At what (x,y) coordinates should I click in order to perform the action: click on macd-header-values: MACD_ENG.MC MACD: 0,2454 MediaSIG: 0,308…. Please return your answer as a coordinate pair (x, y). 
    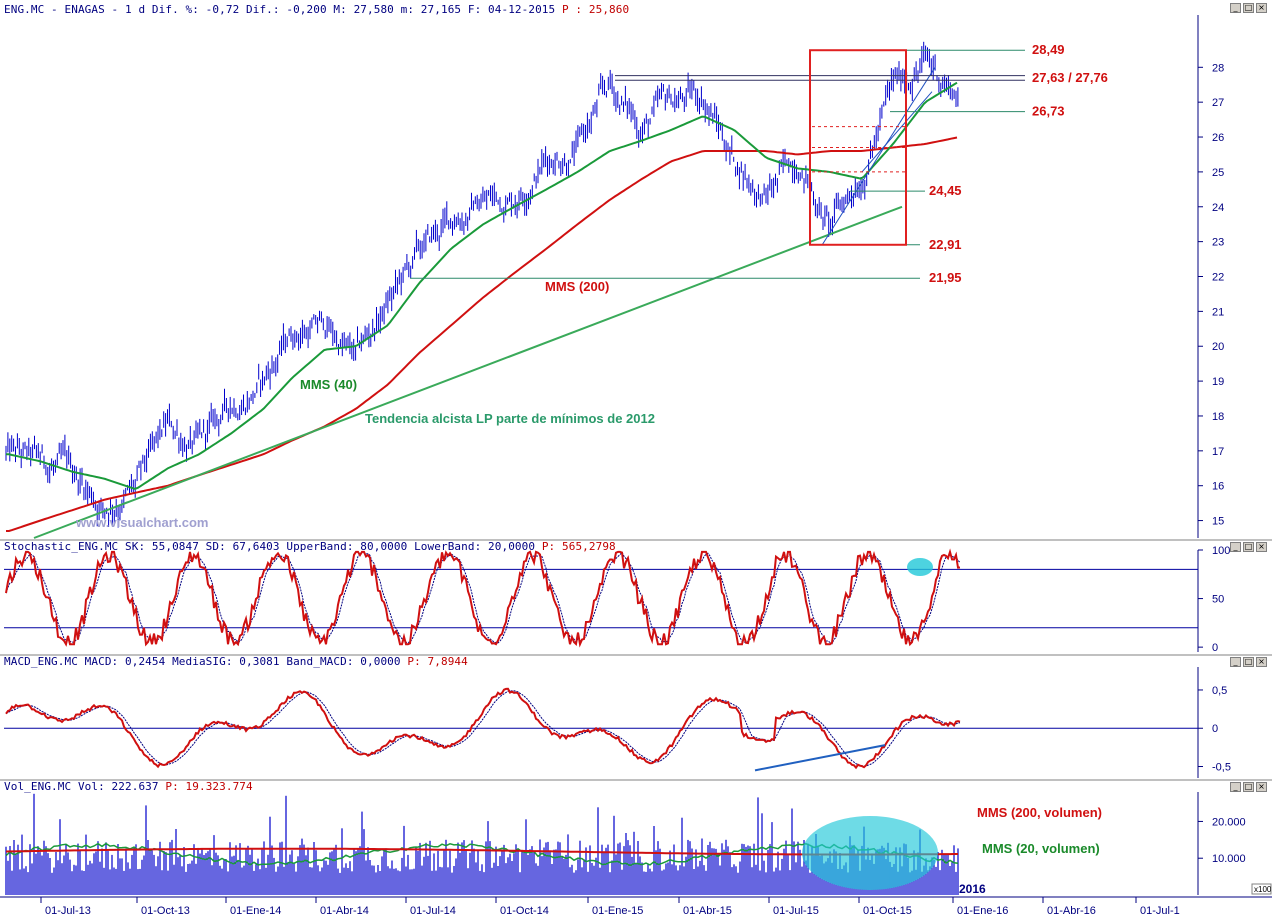
    Looking at the image, I should click on (202, 661).